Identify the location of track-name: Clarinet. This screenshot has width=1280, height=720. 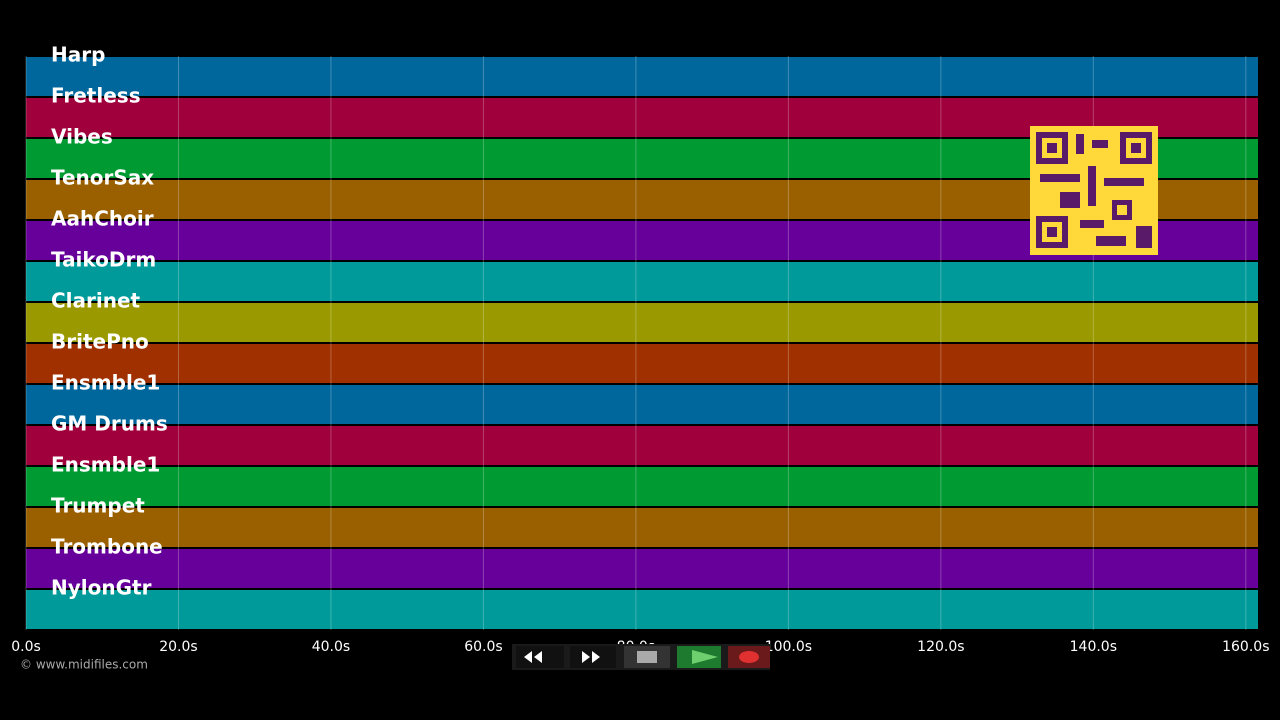
(96, 301).